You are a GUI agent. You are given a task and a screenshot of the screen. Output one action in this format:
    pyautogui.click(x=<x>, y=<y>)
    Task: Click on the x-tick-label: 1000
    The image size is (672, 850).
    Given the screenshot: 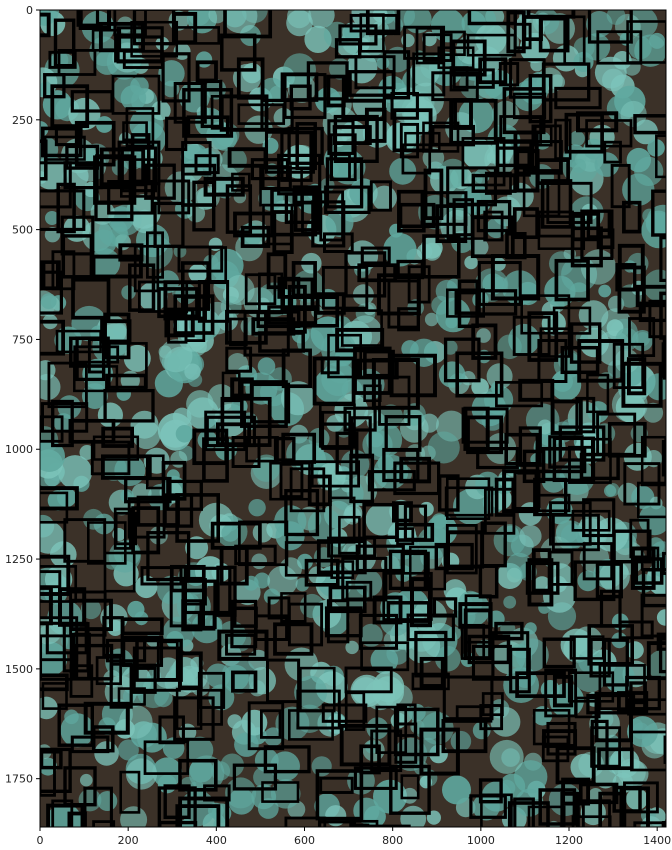 What is the action you would take?
    pyautogui.click(x=481, y=840)
    